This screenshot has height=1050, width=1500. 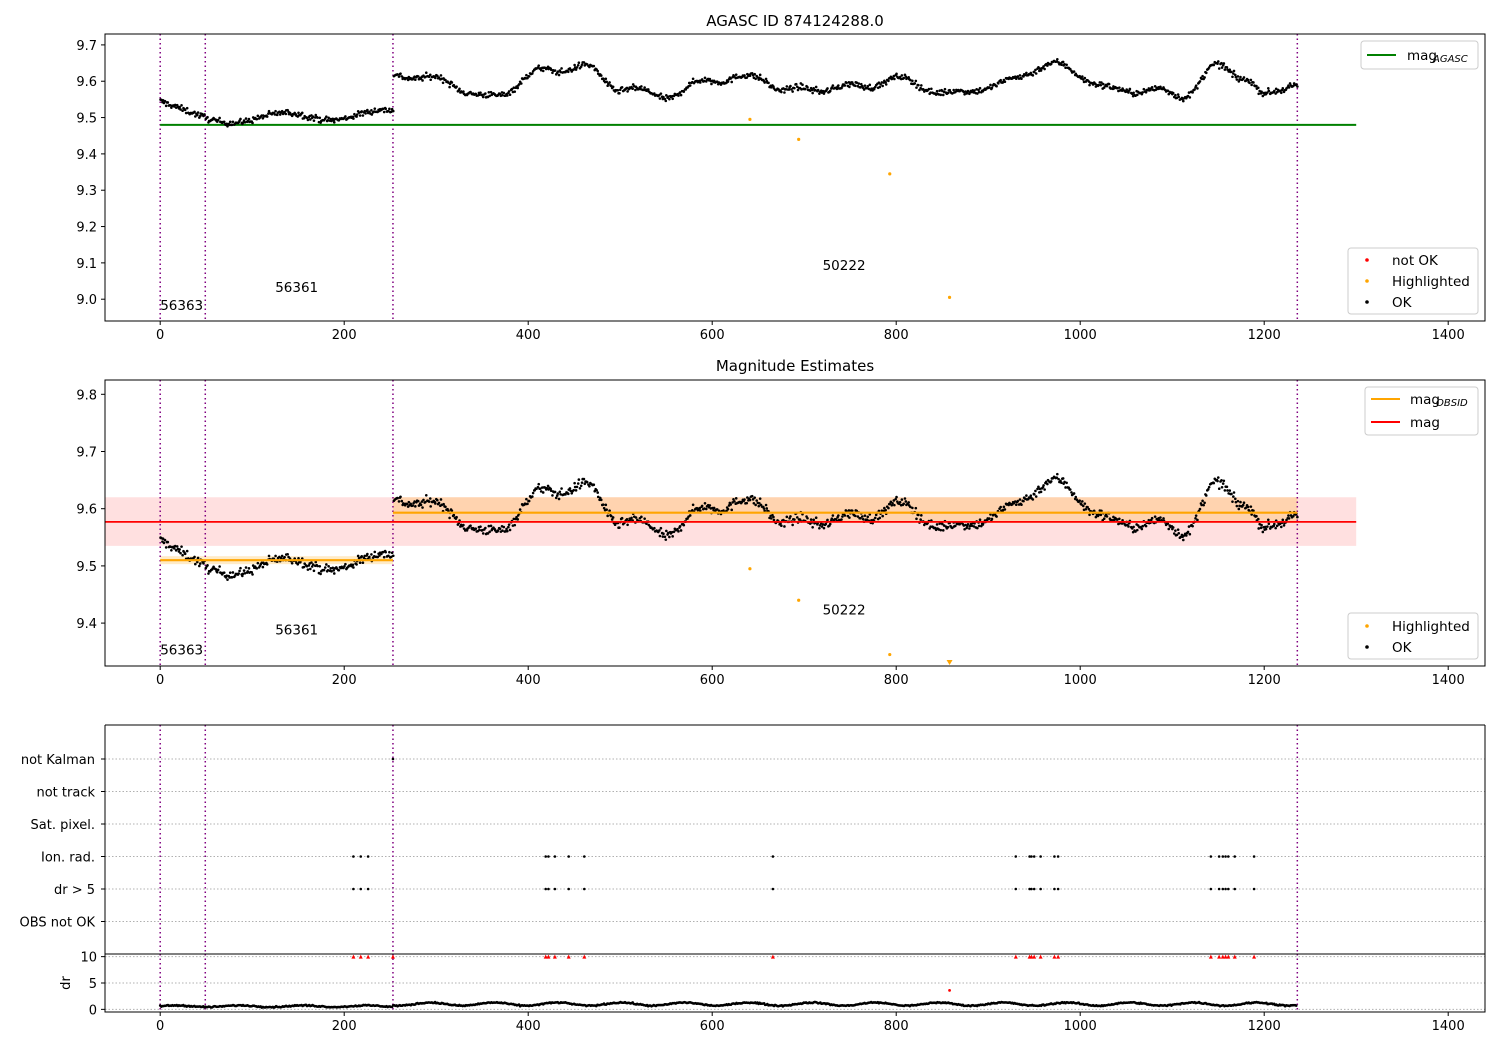 What do you see at coordinates (1228, 956) in the screenshot?
I see `dr-capped-point` at bounding box center [1228, 956].